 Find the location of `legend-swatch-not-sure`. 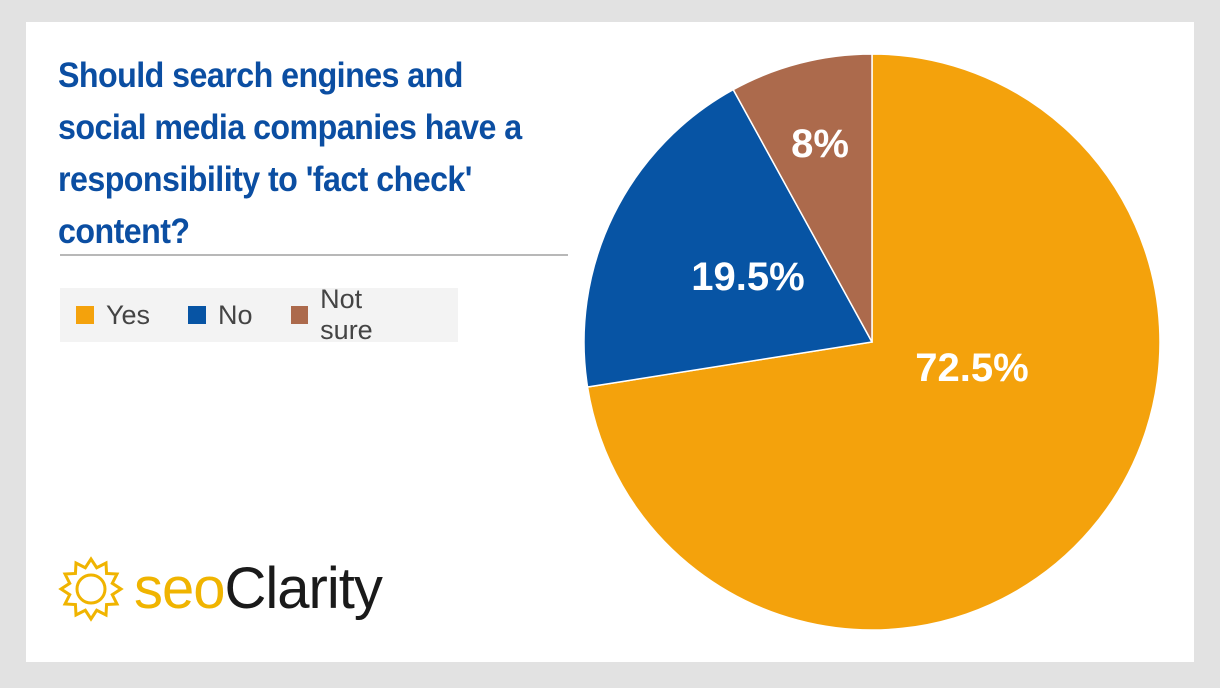

legend-swatch-not-sure is located at coordinates (299, 315).